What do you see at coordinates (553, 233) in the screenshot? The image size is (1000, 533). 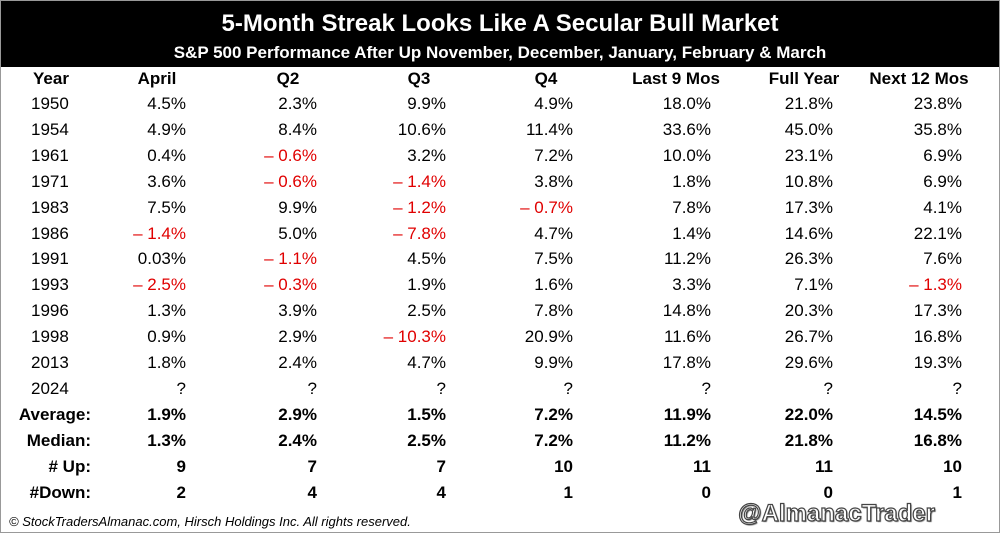 I see `data-cell: 4.7%` at bounding box center [553, 233].